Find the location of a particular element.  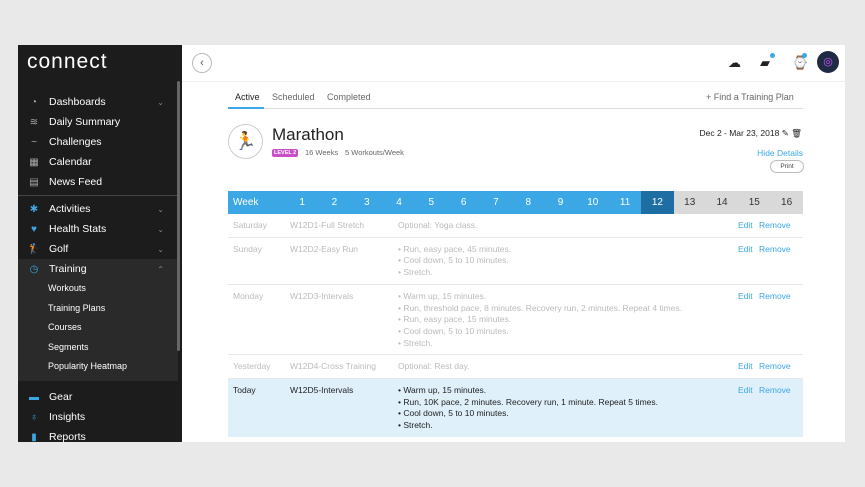

sidebar-item-news-feed: ▤ News Feed is located at coordinates (98, 182).